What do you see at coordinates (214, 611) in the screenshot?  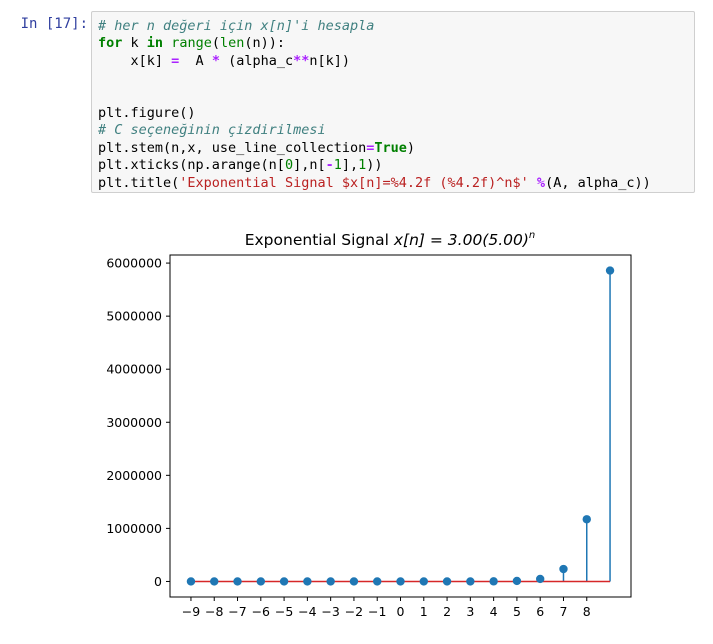 I see `x-tick-label: −8` at bounding box center [214, 611].